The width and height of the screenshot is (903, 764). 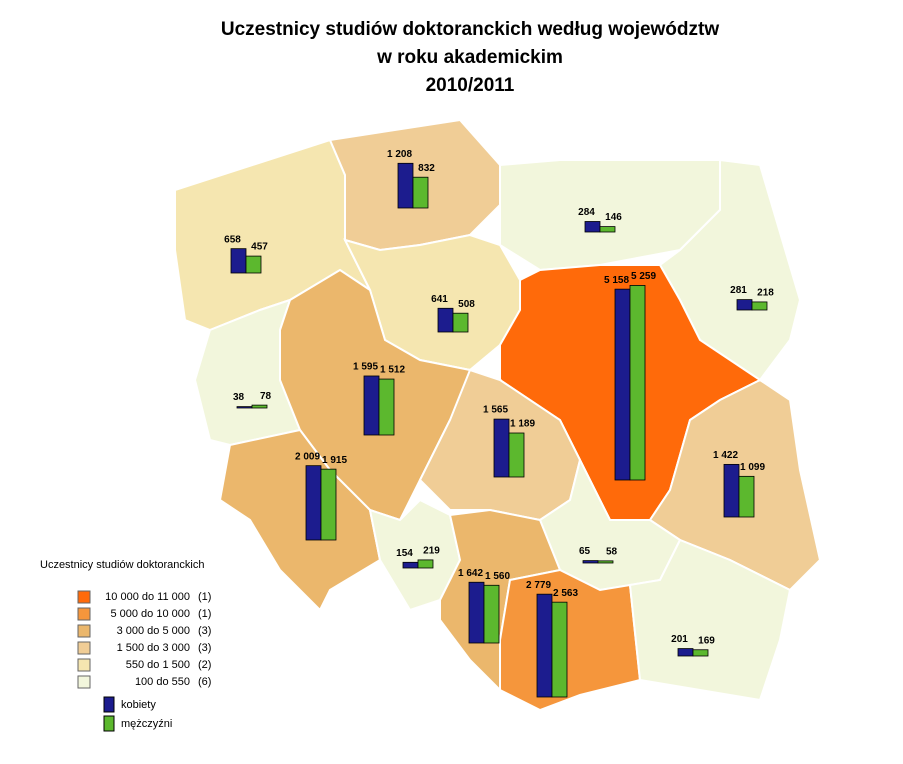 What do you see at coordinates (495, 410) in the screenshot?
I see `value-label: 1 565` at bounding box center [495, 410].